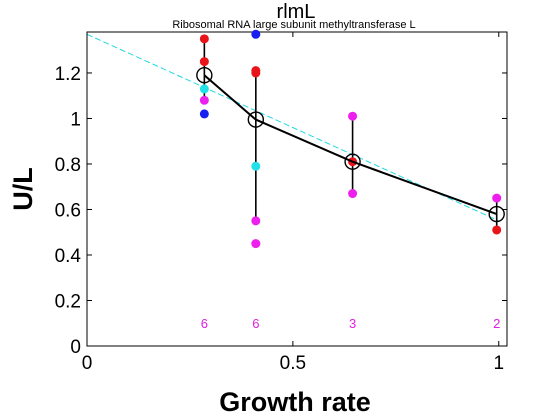 The image size is (560, 420). I want to click on y-tick-label-4: 0.8, so click(68, 165).